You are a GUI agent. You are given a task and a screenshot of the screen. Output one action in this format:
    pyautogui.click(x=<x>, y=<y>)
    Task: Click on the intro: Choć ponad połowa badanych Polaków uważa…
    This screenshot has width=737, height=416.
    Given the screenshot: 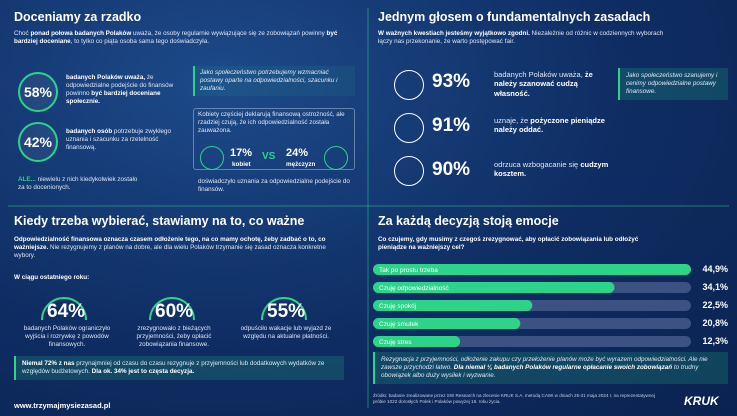 What is the action you would take?
    pyautogui.click(x=186, y=38)
    